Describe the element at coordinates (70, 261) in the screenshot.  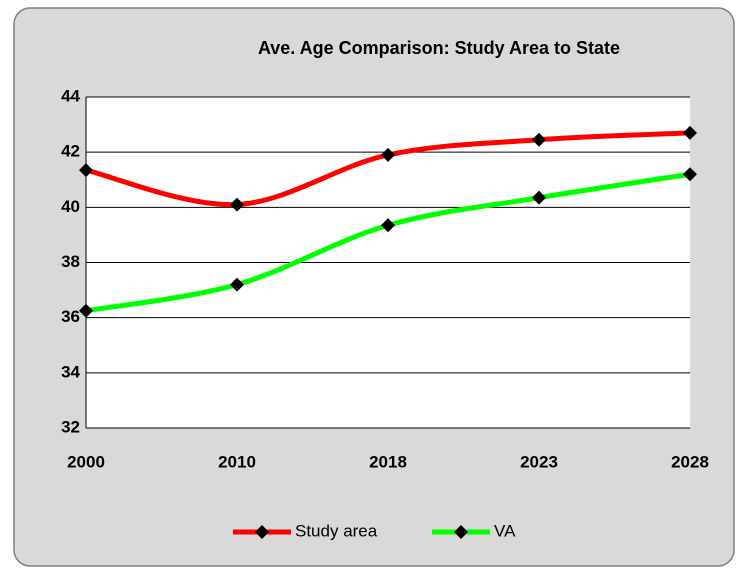
I see `y-tick-label: 38` at that location.